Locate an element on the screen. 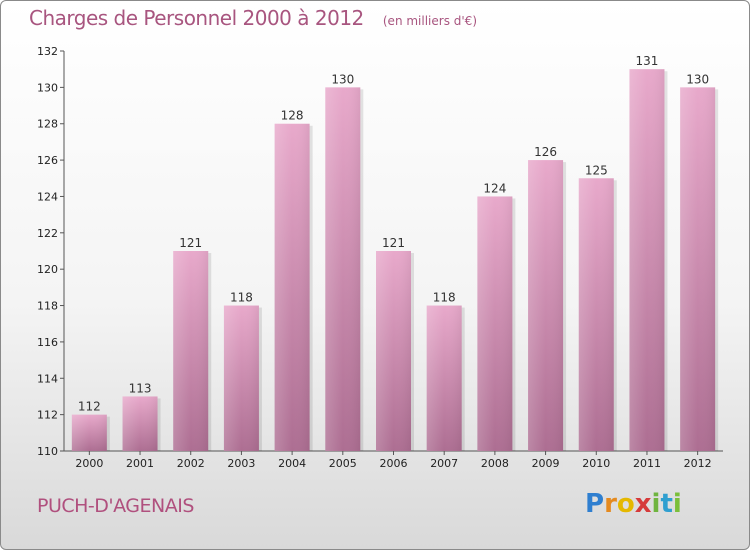 The height and width of the screenshot is (550, 750). x-tick-label: 2007 is located at coordinates (444, 463).